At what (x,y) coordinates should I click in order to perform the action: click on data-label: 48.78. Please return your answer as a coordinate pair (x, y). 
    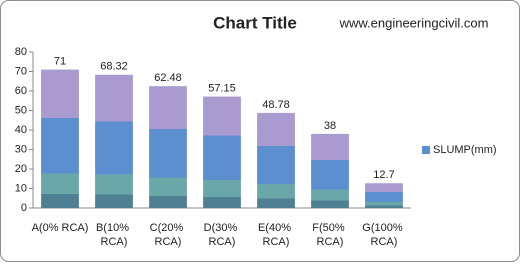
    Looking at the image, I should click on (276, 105).